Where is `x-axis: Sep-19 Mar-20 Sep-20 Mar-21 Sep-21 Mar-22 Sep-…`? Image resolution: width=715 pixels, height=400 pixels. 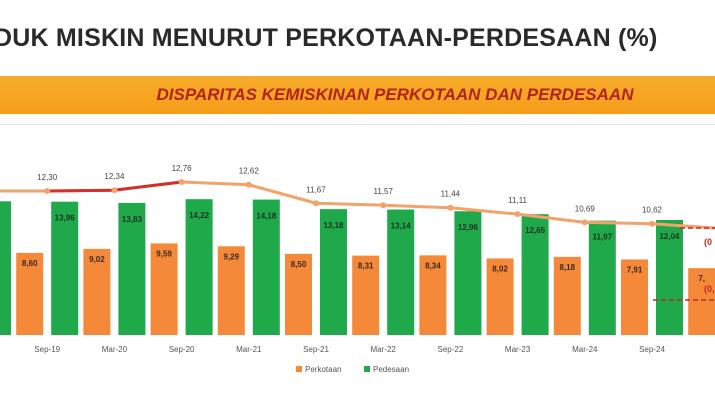 x-axis: Sep-19 Mar-20 Sep-20 Mar-21 Sep-21 Mar-22 Sep-… is located at coordinates (349, 349).